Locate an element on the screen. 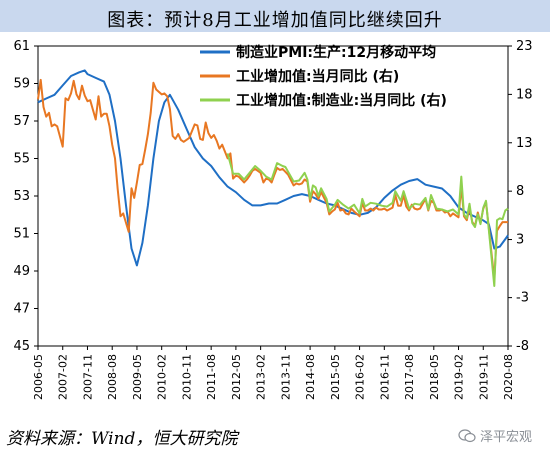  left-axis-tick-label: 59 is located at coordinates (21, 84).